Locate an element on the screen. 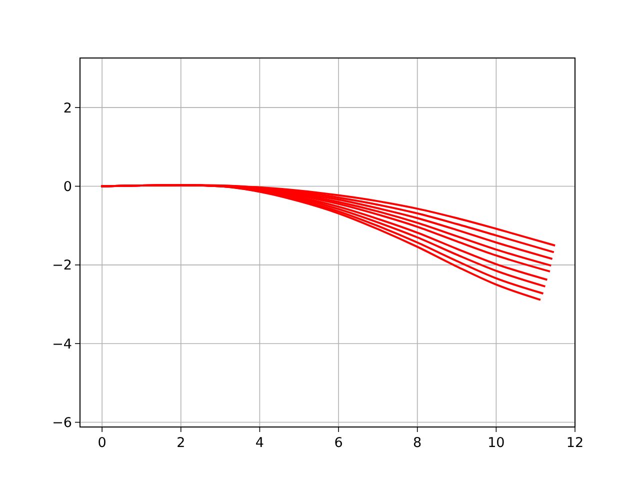 Image resolution: width=640 pixels, height=480 pixels. y-tick-label: 0 is located at coordinates (67, 186).